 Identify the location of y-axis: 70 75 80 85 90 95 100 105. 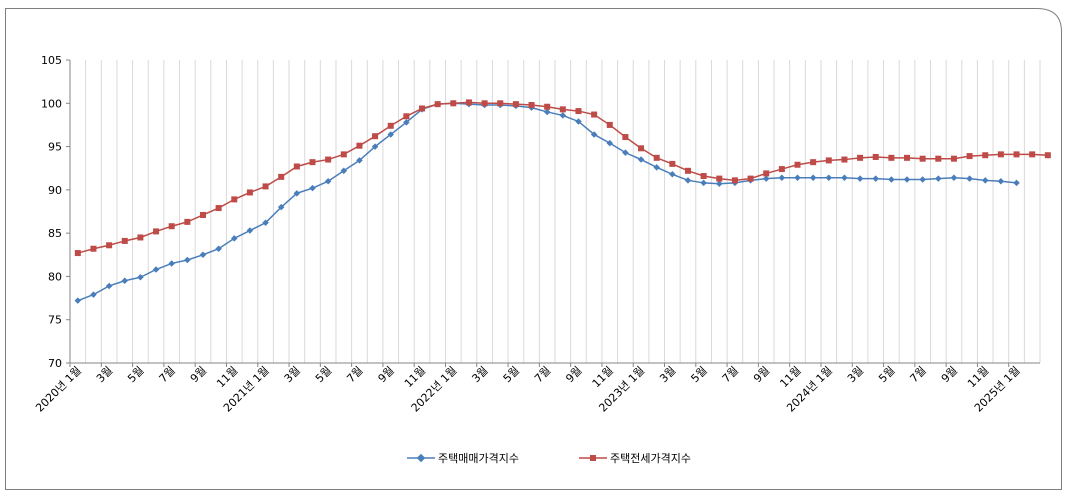
(56, 212).